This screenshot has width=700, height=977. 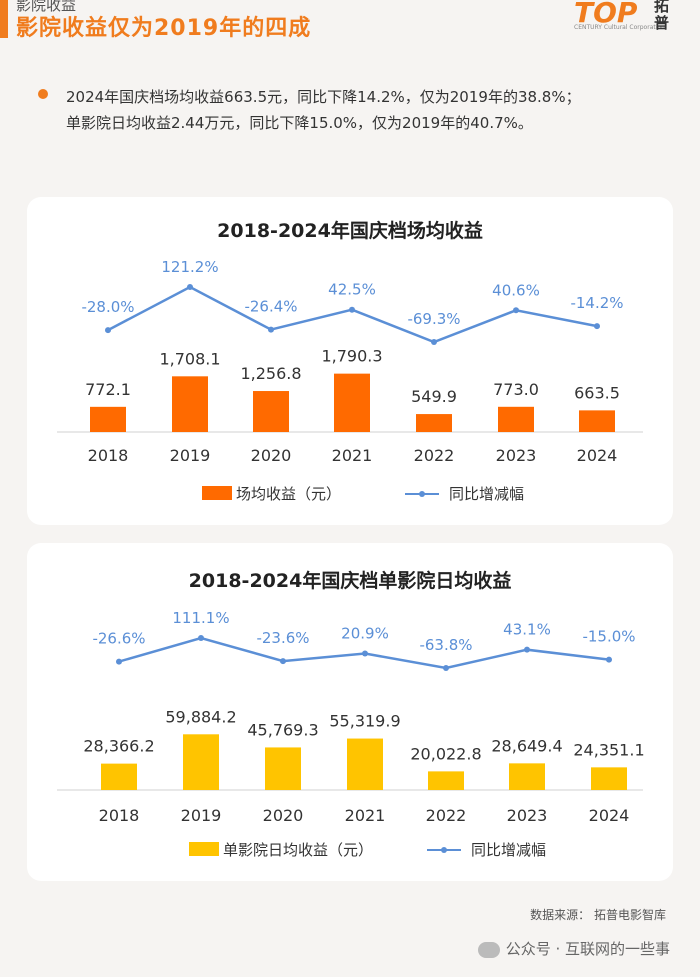 I want to click on line-value-label: 40.6%, so click(x=516, y=290).